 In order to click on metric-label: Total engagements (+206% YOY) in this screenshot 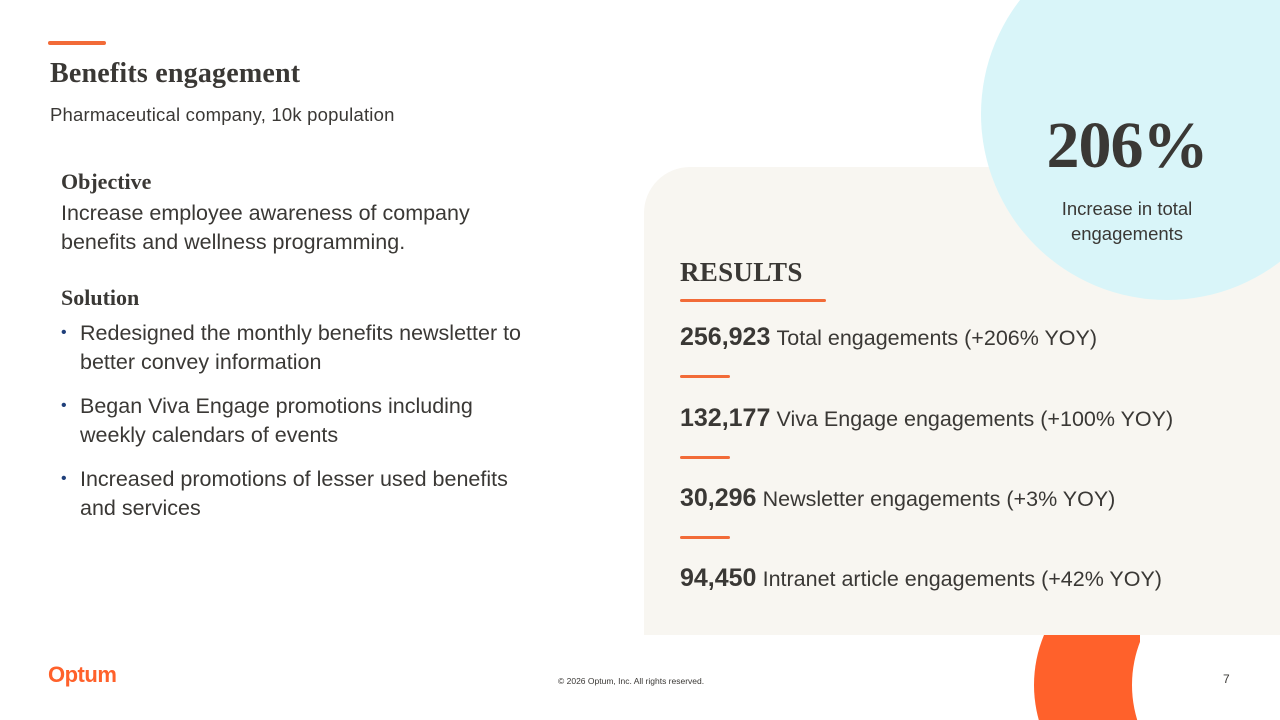, I will do `click(937, 338)`.